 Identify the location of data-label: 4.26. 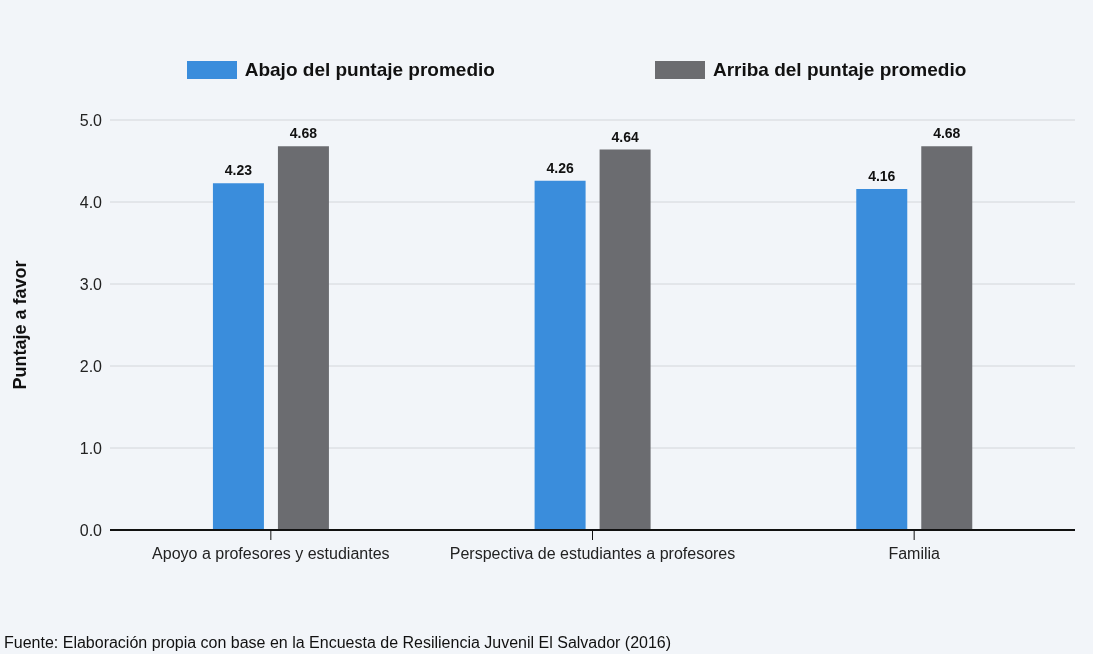
(560, 167).